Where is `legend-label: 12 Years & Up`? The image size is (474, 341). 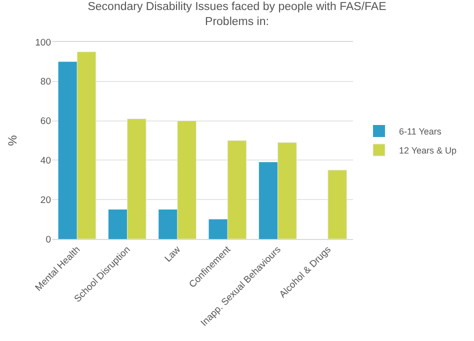 legend-label: 12 Years & Up is located at coordinates (428, 151).